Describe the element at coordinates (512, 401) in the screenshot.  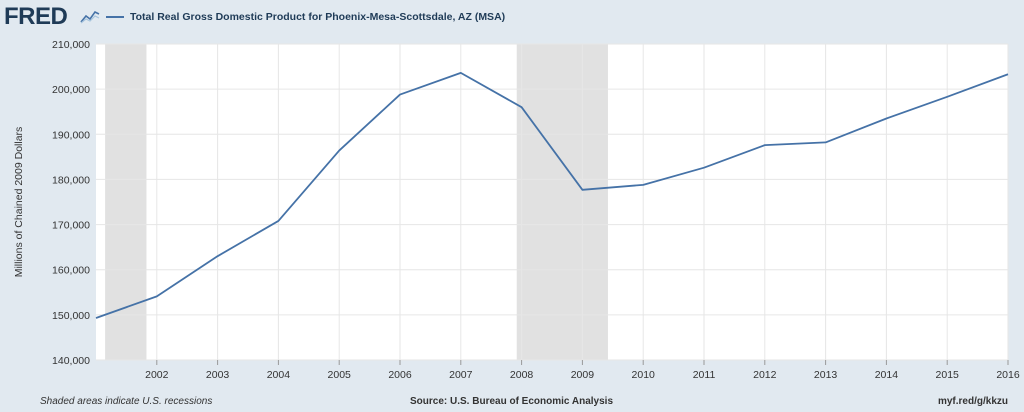
I see `source-note: Source: U.S. Bureau of Economic Analysis` at that location.